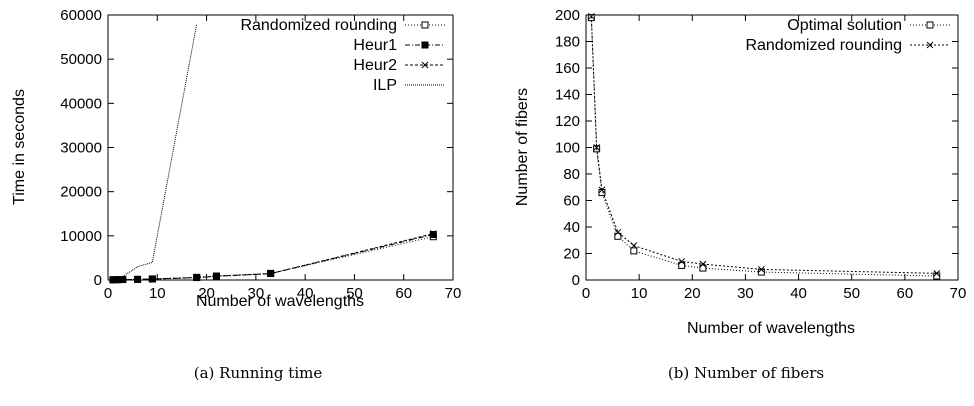  I want to click on y-tick-label: 40, so click(571, 227).